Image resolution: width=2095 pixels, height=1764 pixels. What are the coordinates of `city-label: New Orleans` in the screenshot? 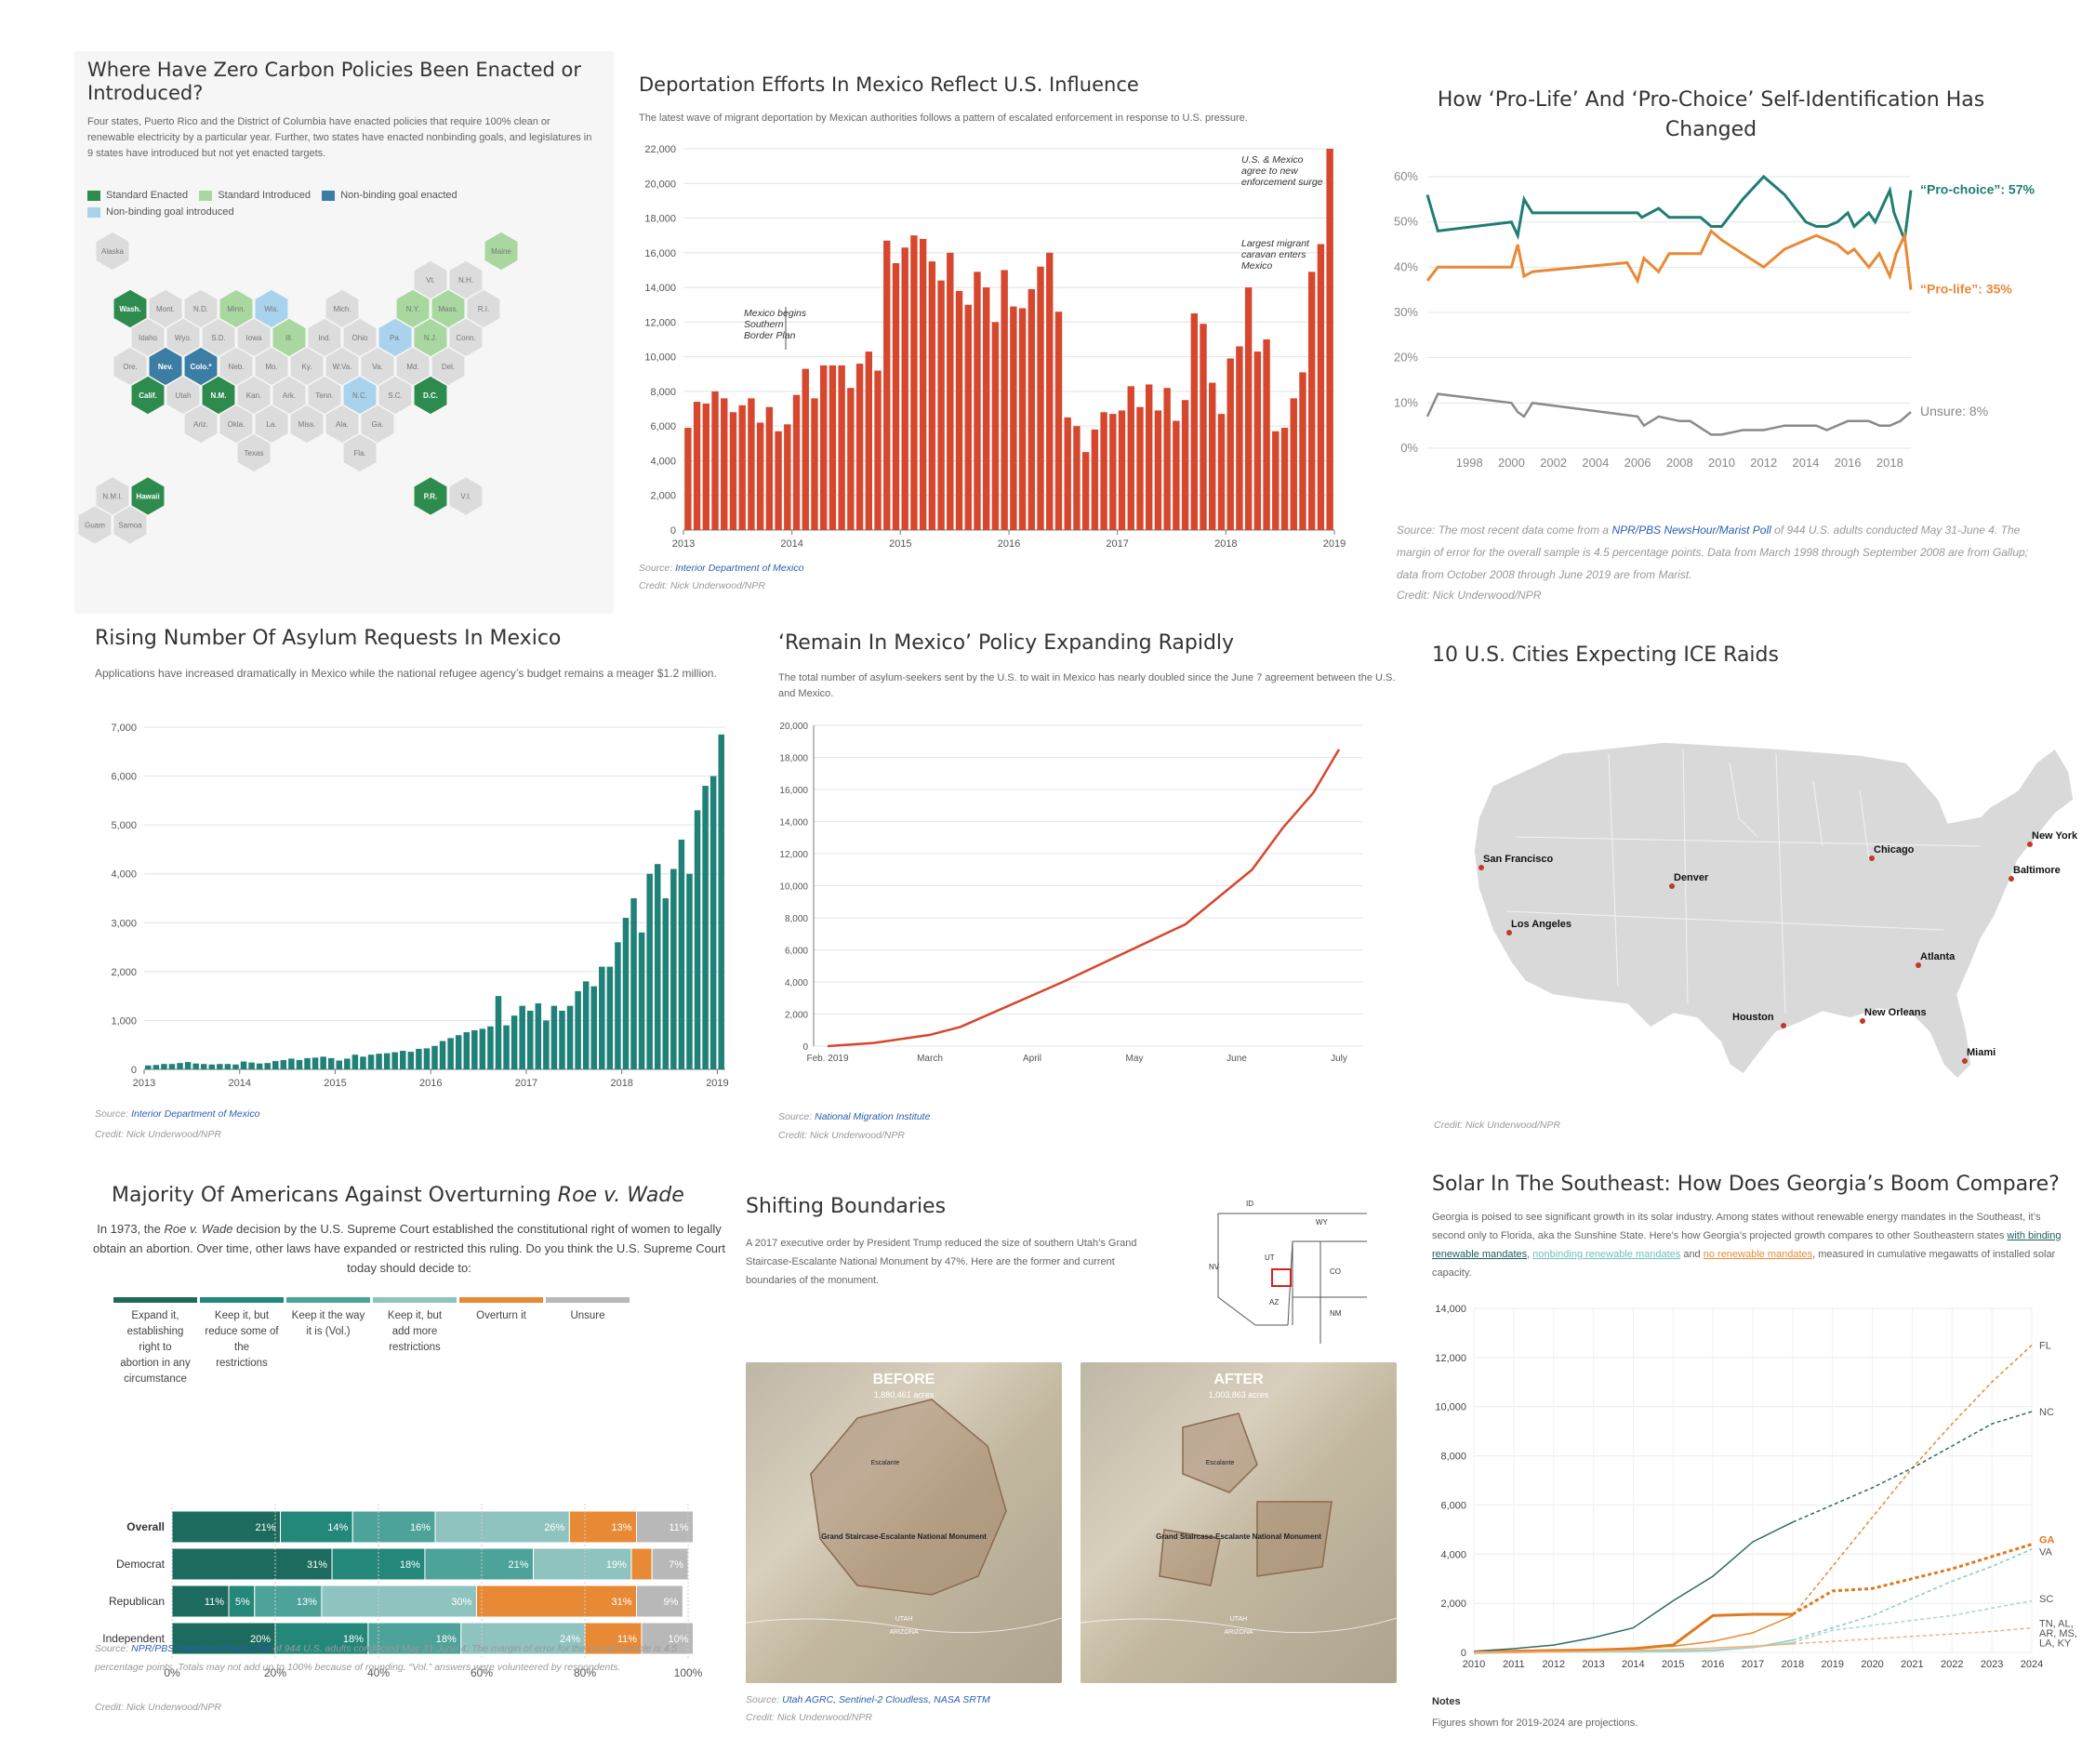 It's located at (1895, 1012).